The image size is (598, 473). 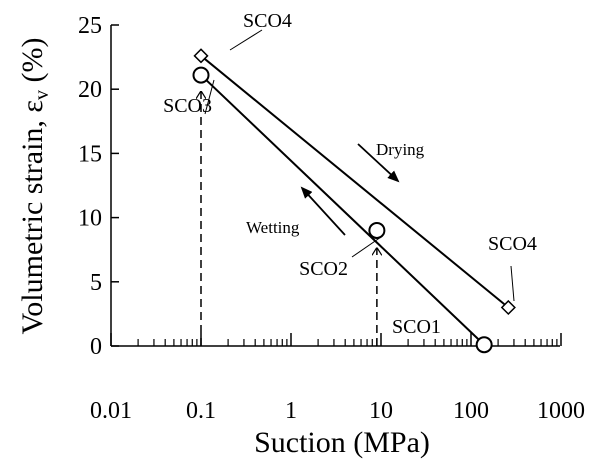 I want to click on y-axis-title: Volumetric strain, εv (%), so click(x=34, y=186).